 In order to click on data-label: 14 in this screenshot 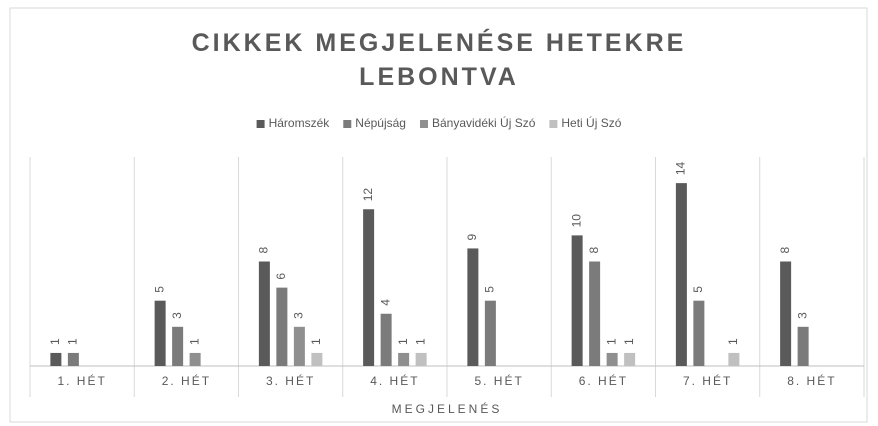, I will do `click(681, 168)`.